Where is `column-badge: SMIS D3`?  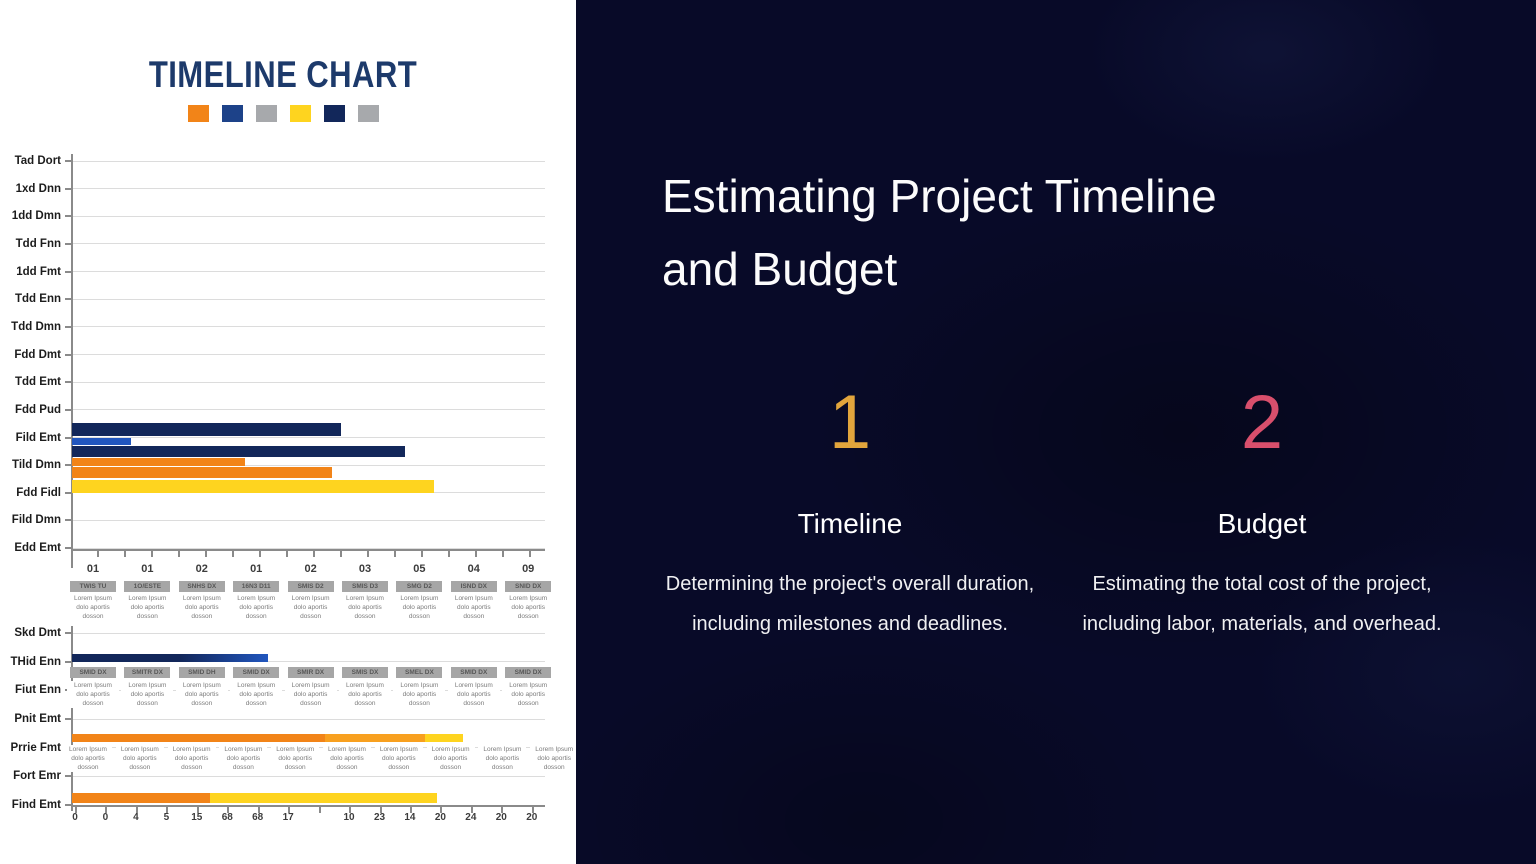 column-badge: SMIS D3 is located at coordinates (365, 586).